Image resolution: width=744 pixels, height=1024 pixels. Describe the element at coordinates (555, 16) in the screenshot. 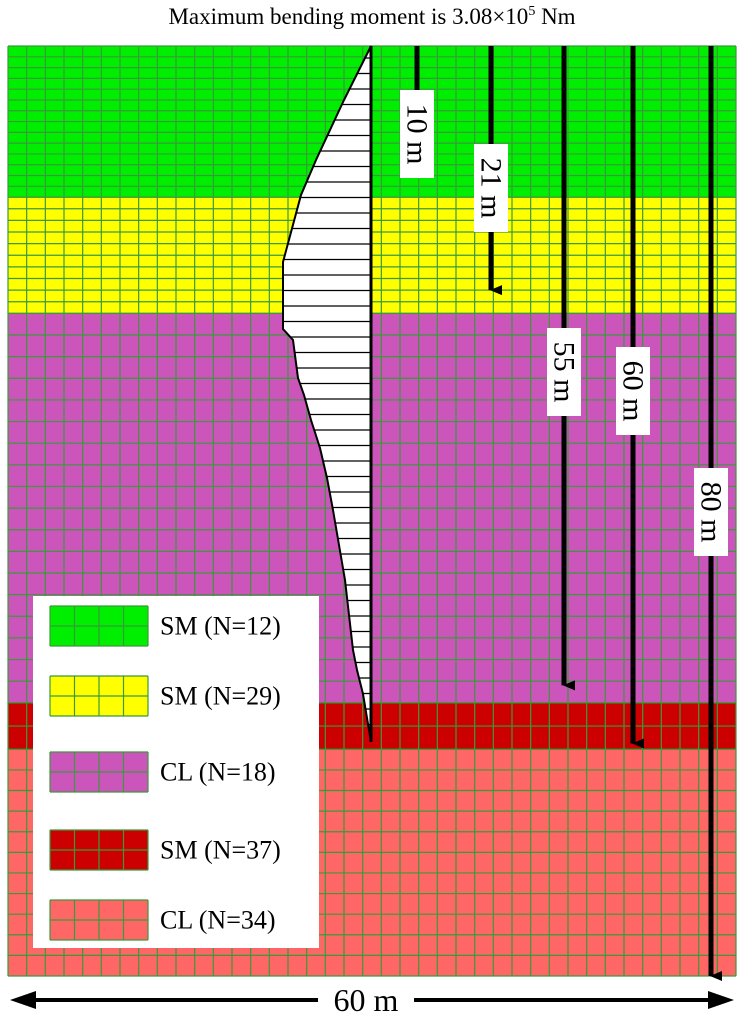

I see `title-suffix: Nm` at that location.